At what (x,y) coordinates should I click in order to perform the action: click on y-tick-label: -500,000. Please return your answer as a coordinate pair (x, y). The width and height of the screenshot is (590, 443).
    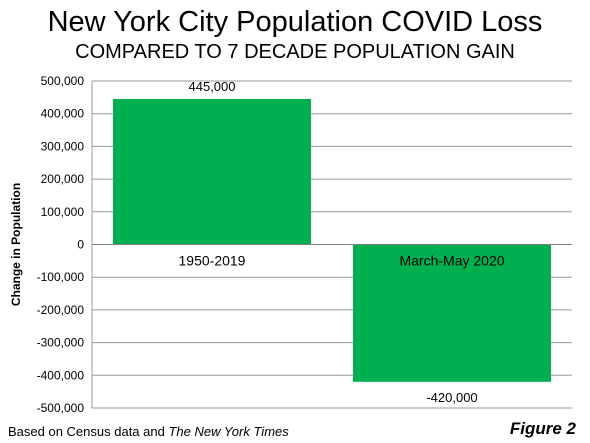
    Looking at the image, I should click on (61, 408).